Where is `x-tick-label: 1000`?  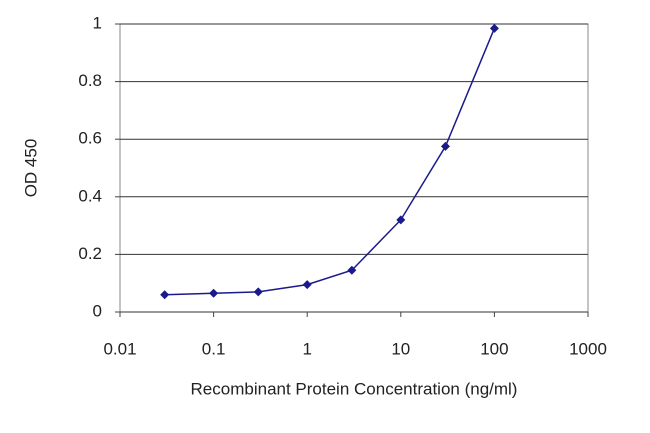 x-tick-label: 1000 is located at coordinates (588, 348).